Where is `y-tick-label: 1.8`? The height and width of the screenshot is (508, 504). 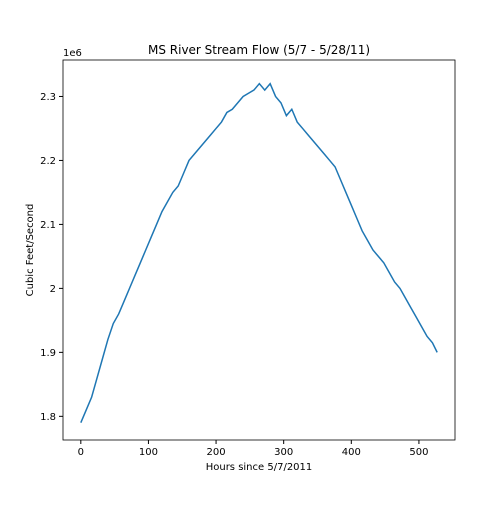
y-tick-label: 1.8 is located at coordinates (48, 417).